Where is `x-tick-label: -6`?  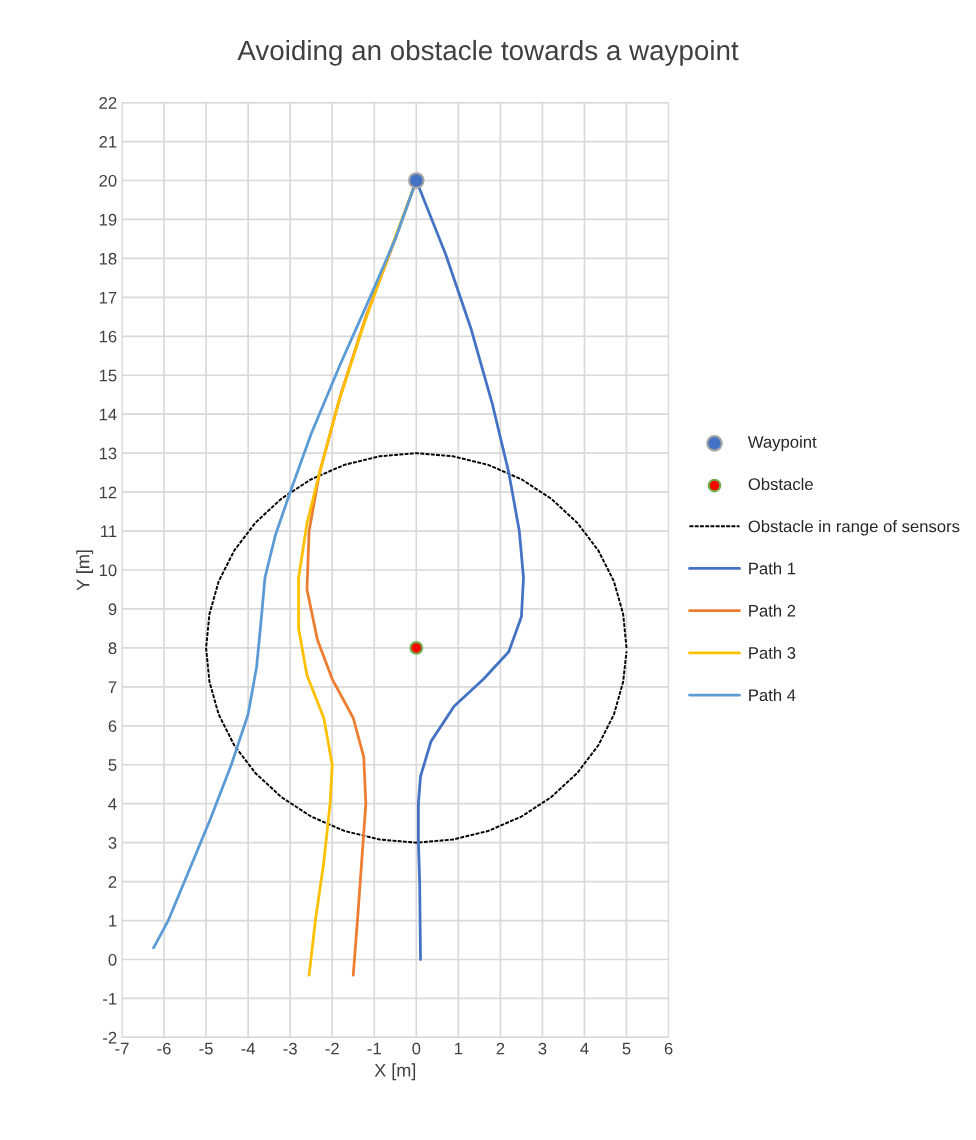 x-tick-label: -6 is located at coordinates (164, 1048).